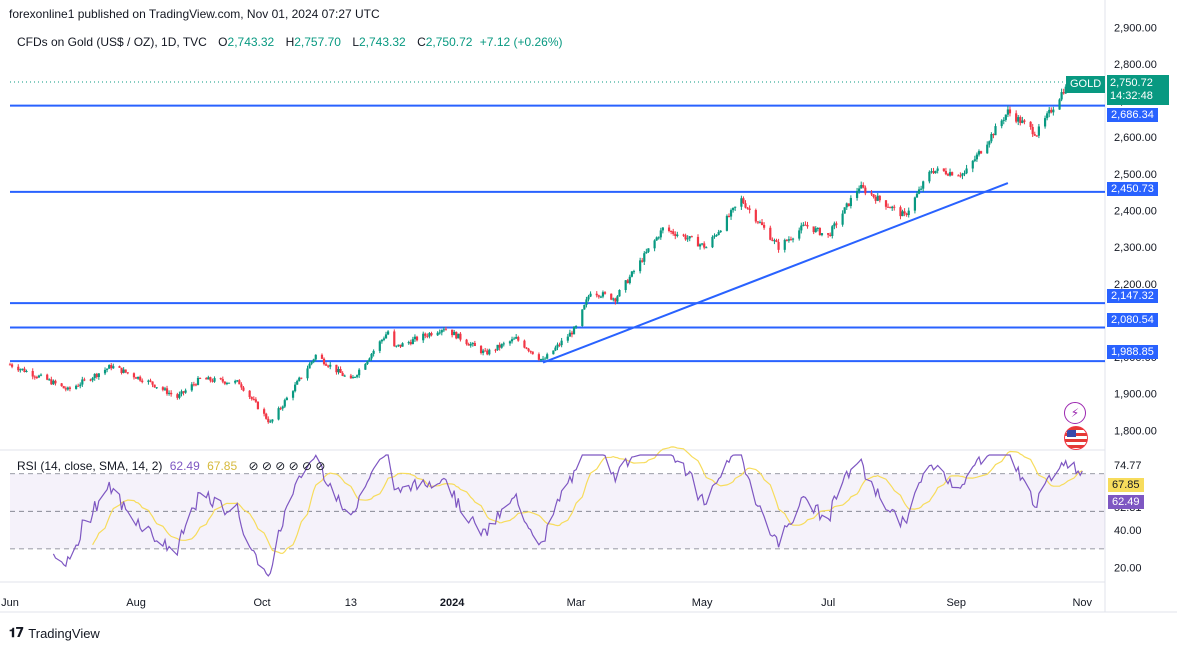  What do you see at coordinates (382, 42) in the screenshot?
I see `low-value: 2,743.32` at bounding box center [382, 42].